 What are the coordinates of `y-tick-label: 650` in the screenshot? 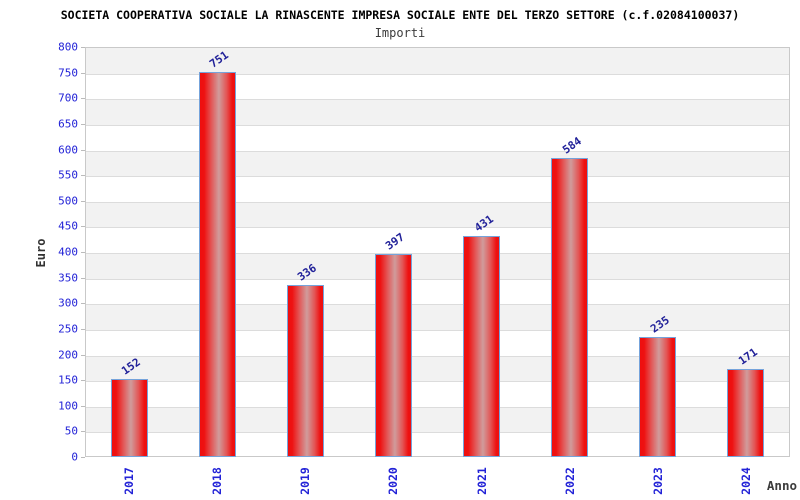 It's located at (68, 124).